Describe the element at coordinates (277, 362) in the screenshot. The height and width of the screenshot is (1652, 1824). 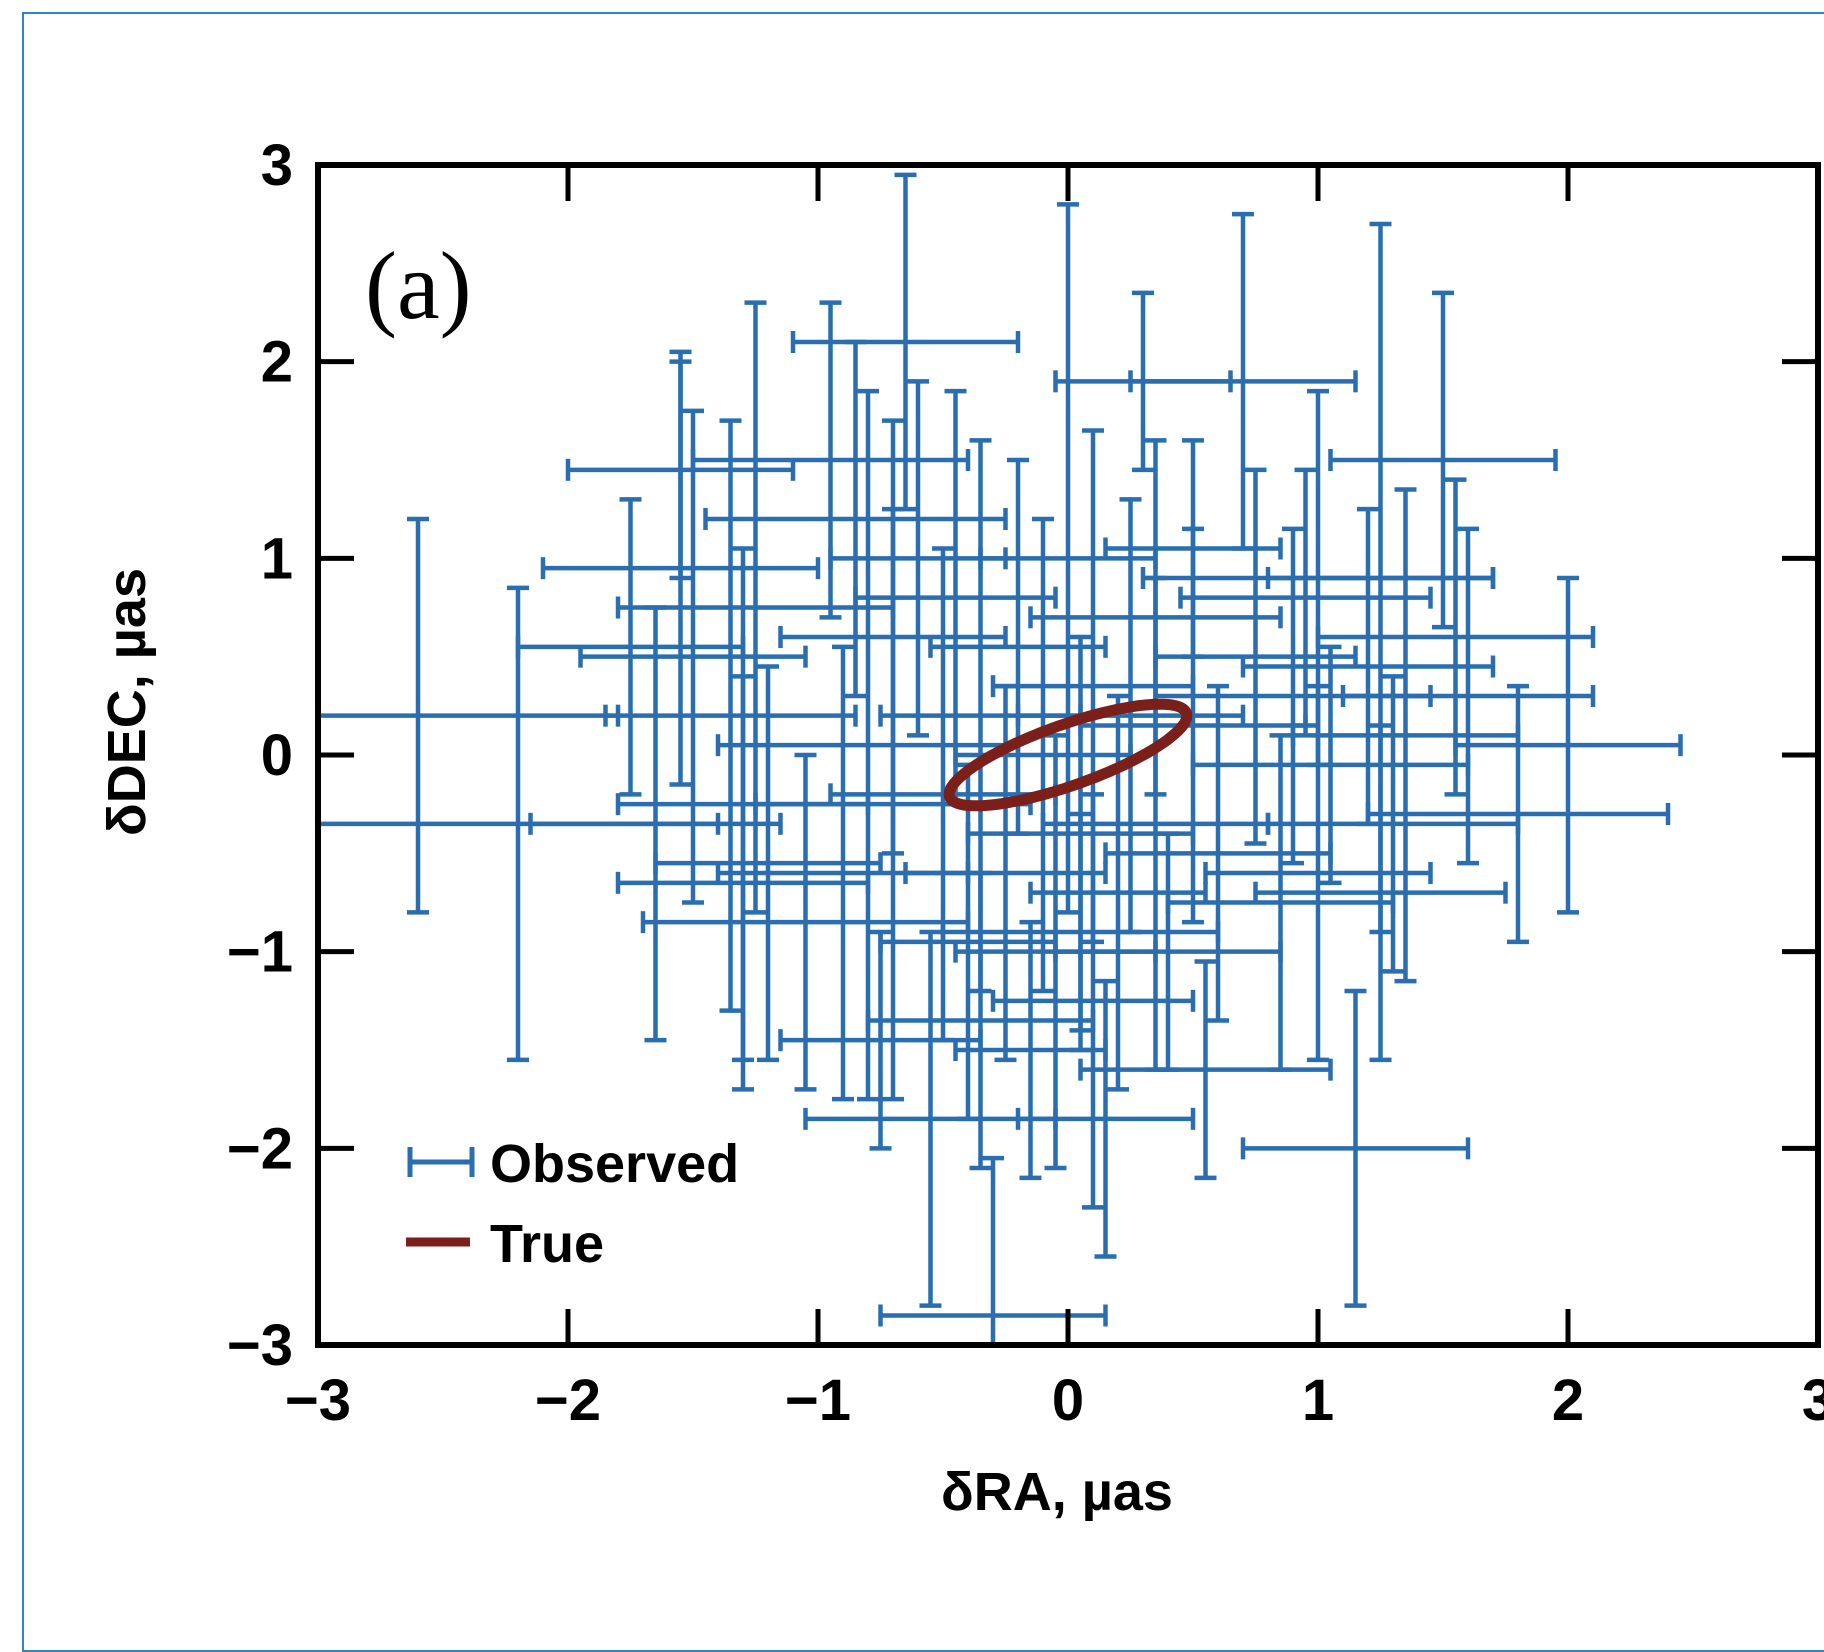
I see `y-tick-label: 2` at that location.